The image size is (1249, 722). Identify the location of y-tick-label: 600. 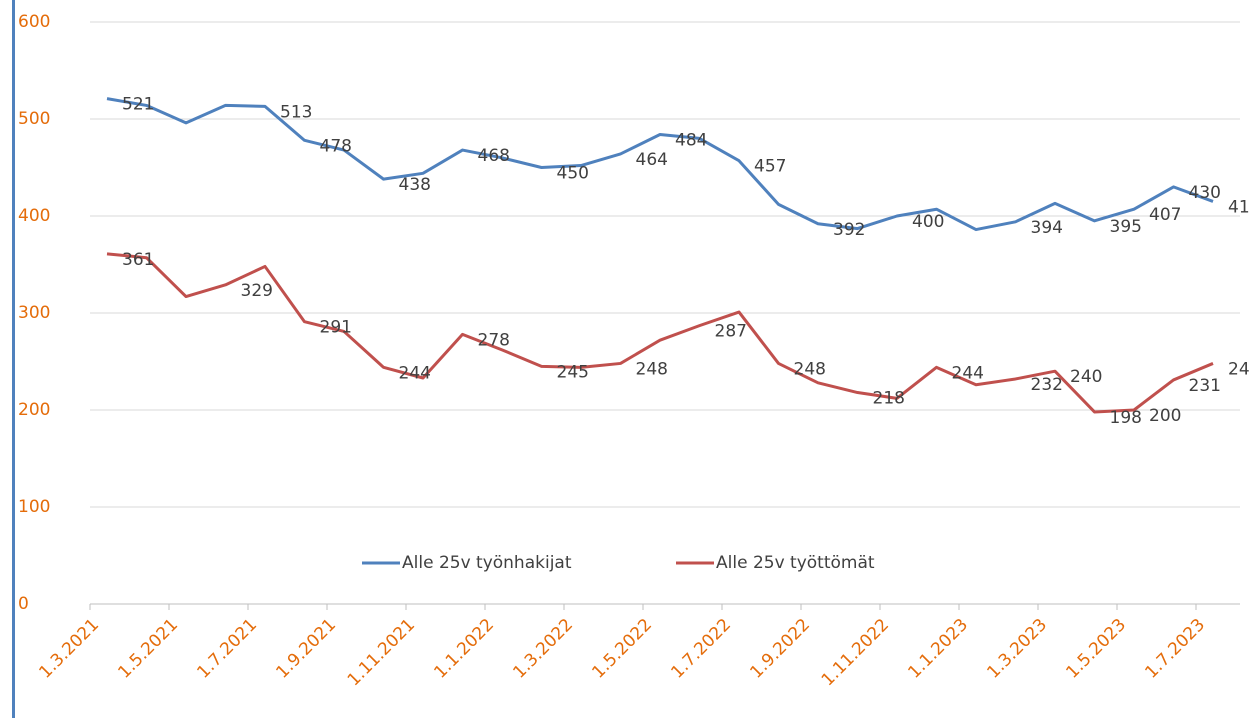
(34, 22).